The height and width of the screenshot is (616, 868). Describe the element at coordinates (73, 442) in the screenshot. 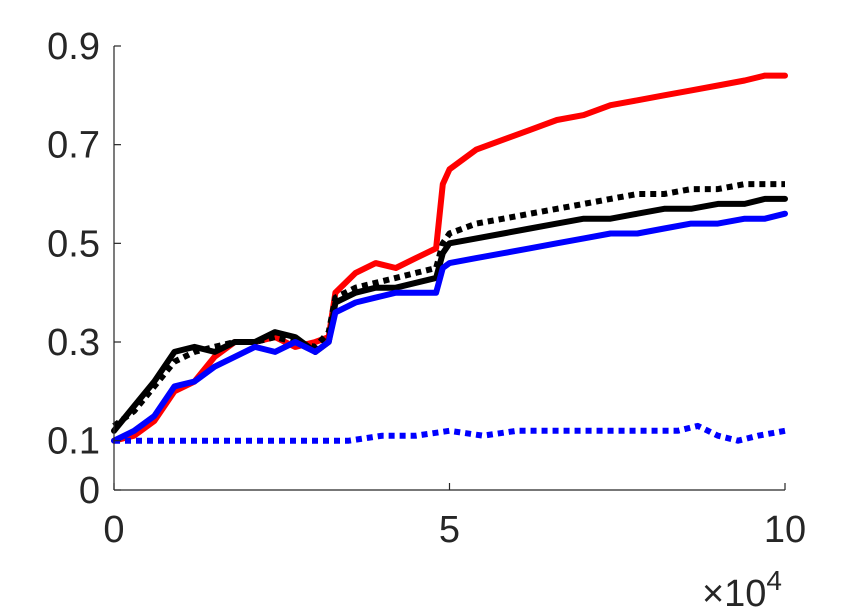

I see `y-tick-label: 0.1` at that location.